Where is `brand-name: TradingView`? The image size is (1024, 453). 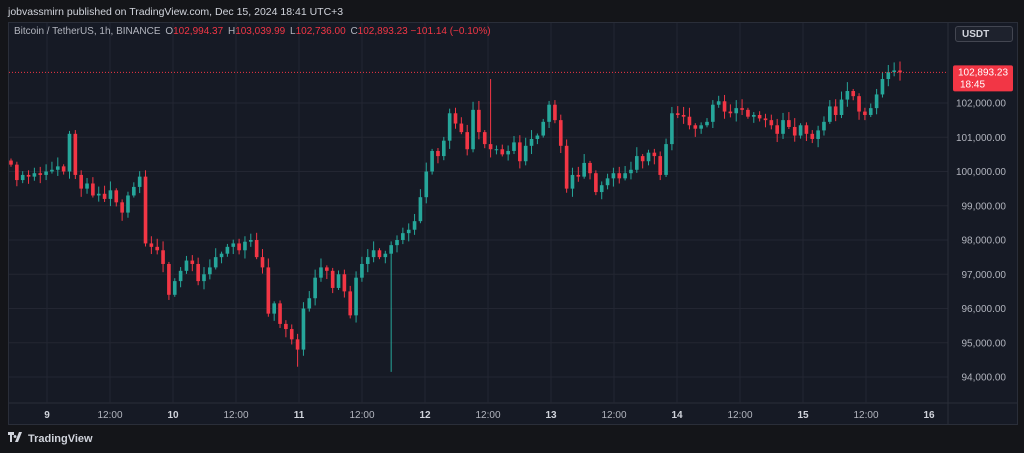
brand-name: TradingView is located at coordinates (60, 438).